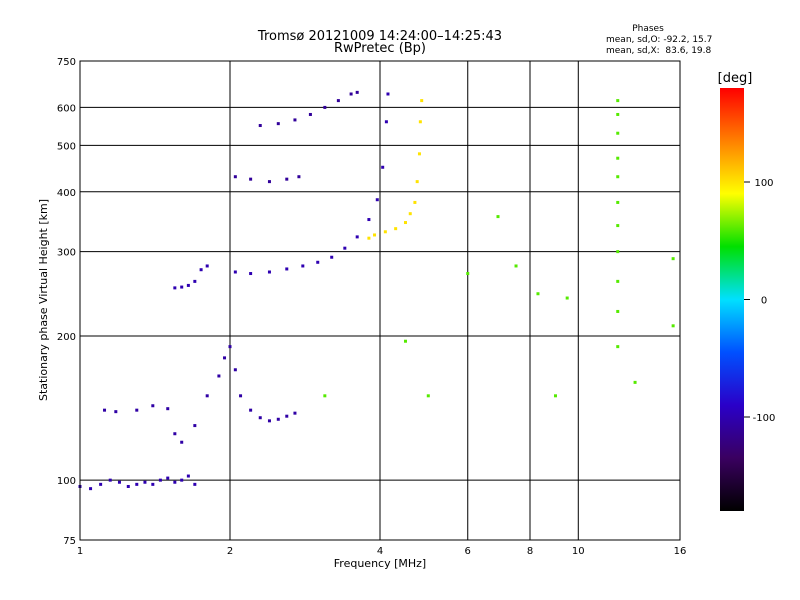 The image size is (800, 600). Describe the element at coordinates (66, 337) in the screenshot. I see `y-tick-label: 200` at that location.